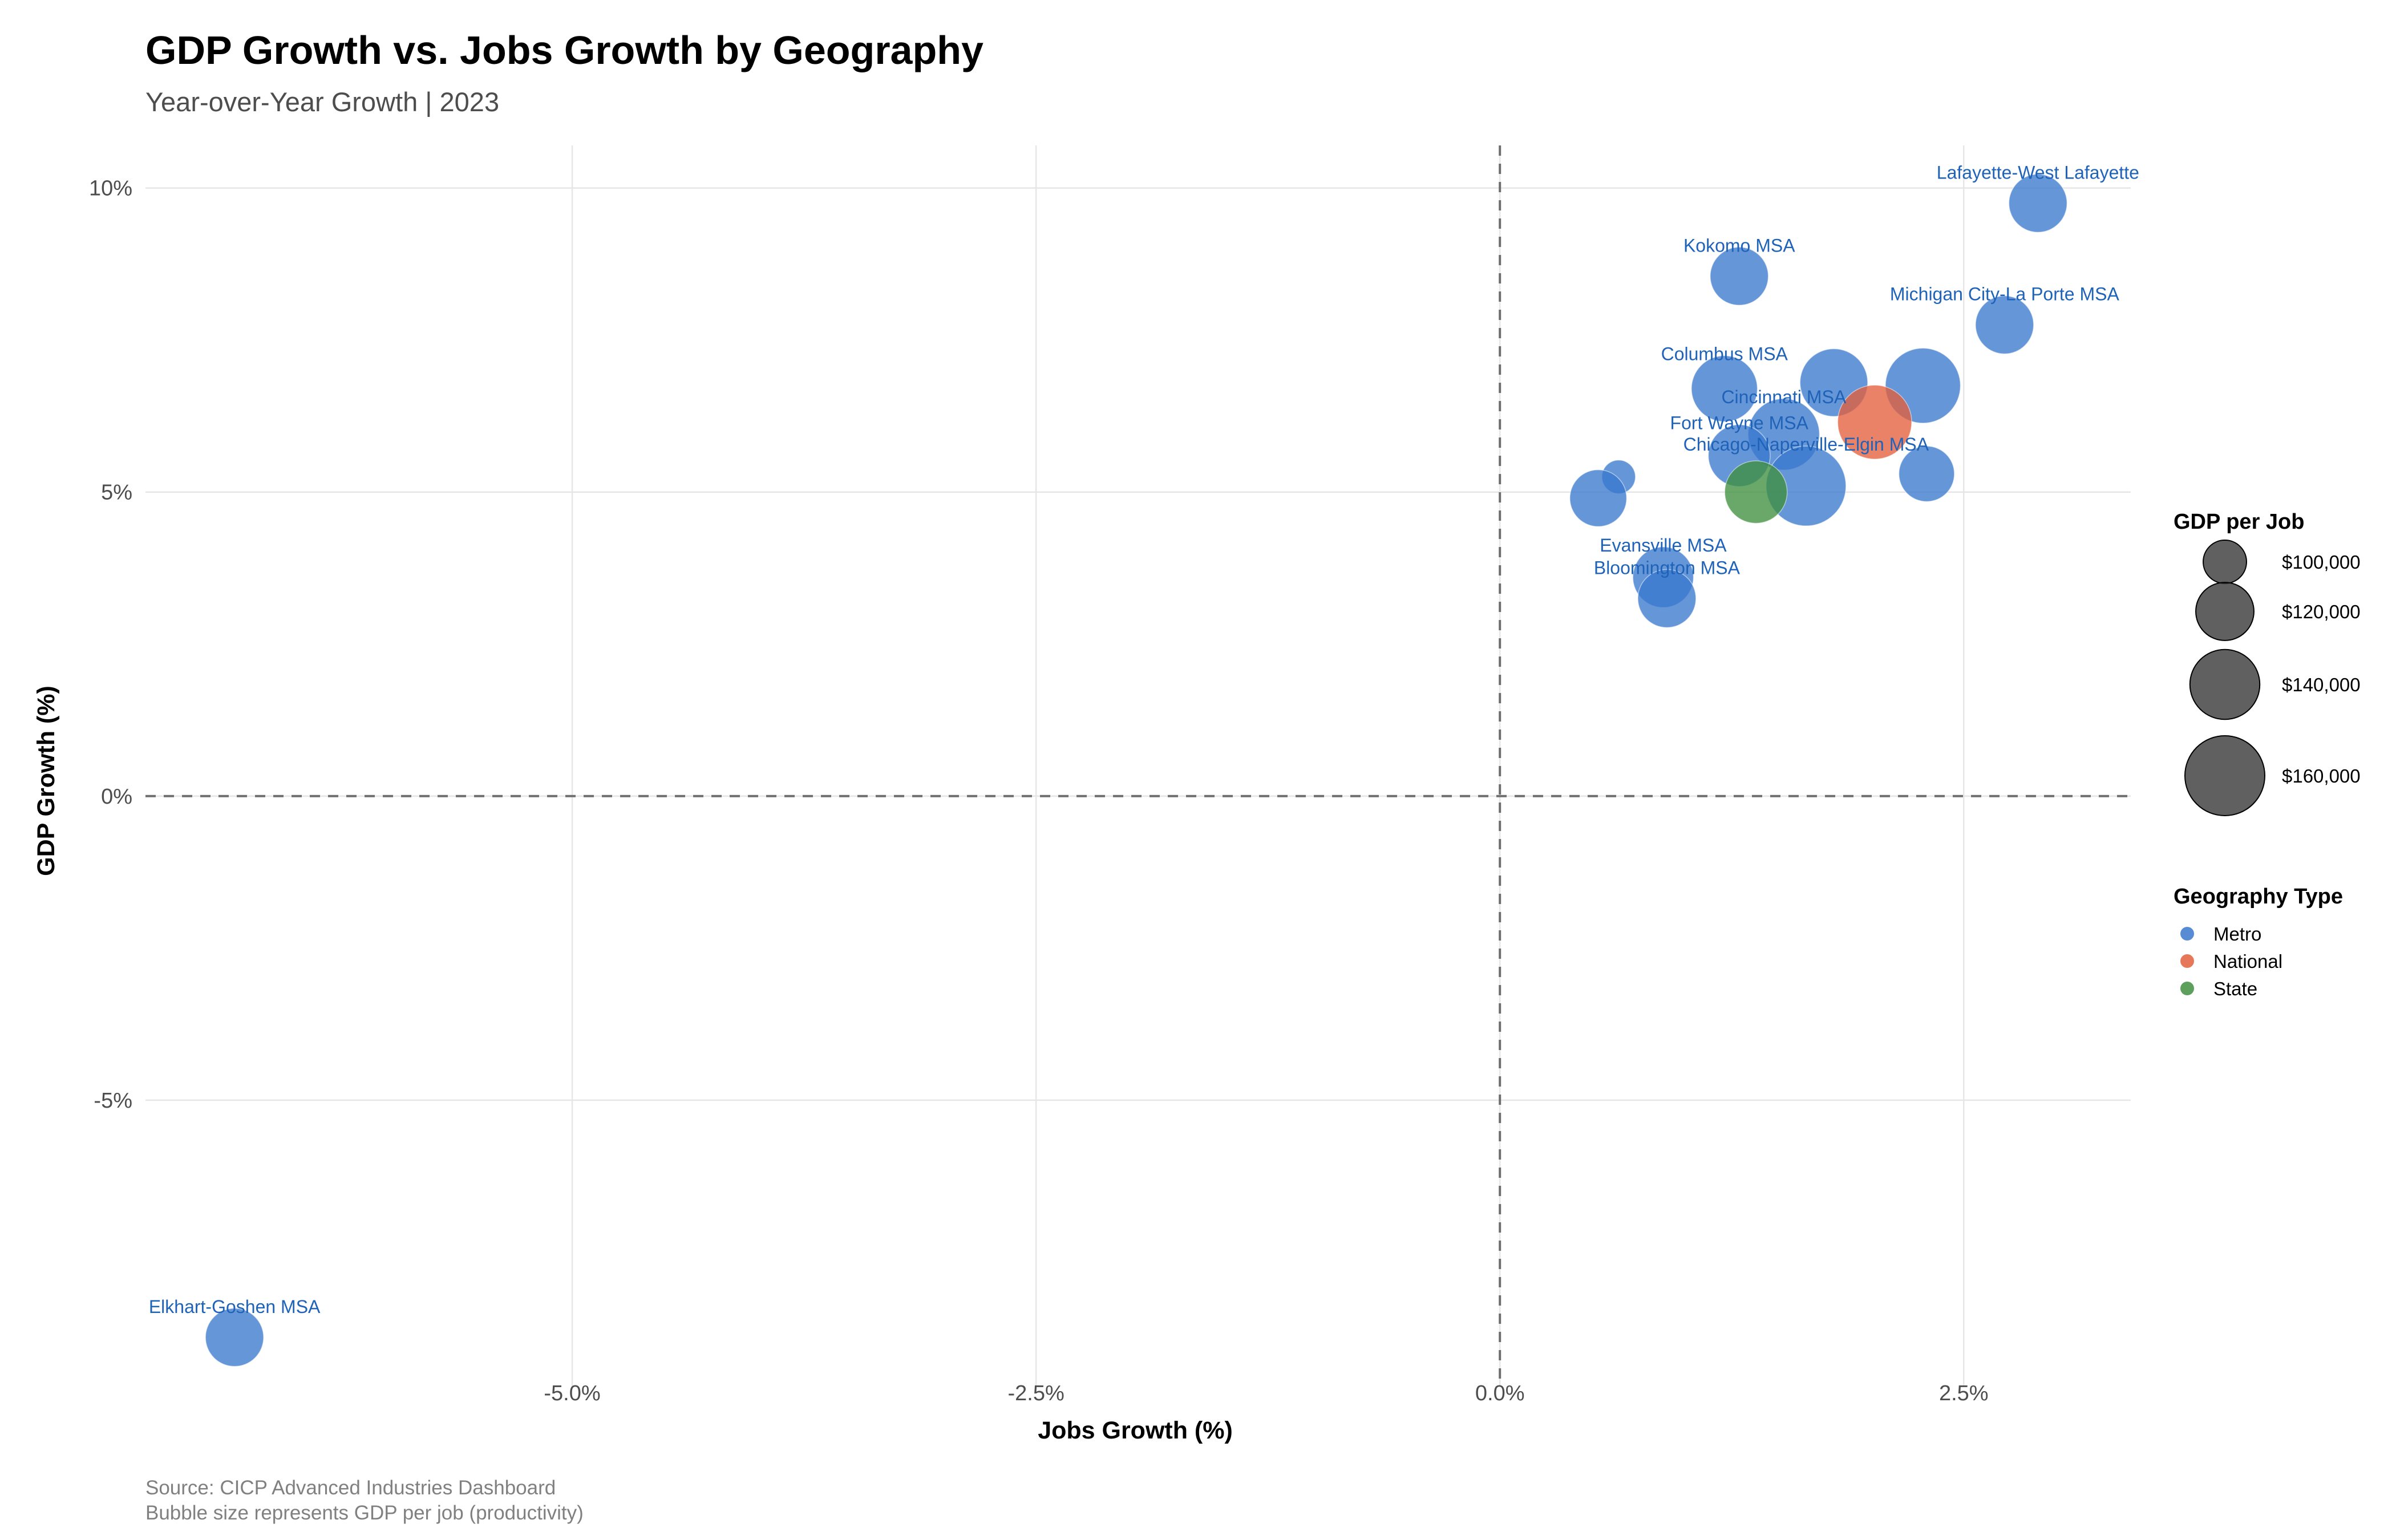  I want to click on color-legend-label-national: National, so click(2247, 962).